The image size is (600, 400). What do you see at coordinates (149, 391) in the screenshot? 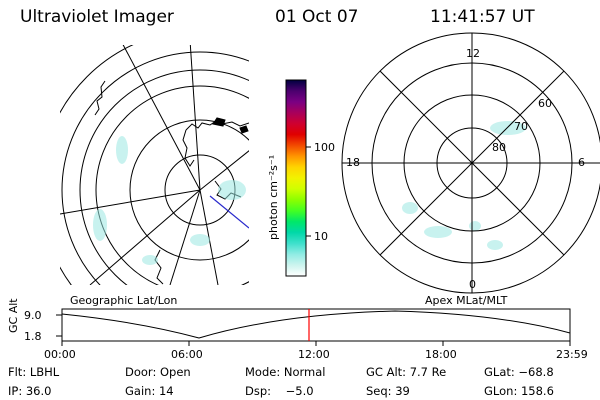
I see `info-gain: Gain: 14` at bounding box center [149, 391].